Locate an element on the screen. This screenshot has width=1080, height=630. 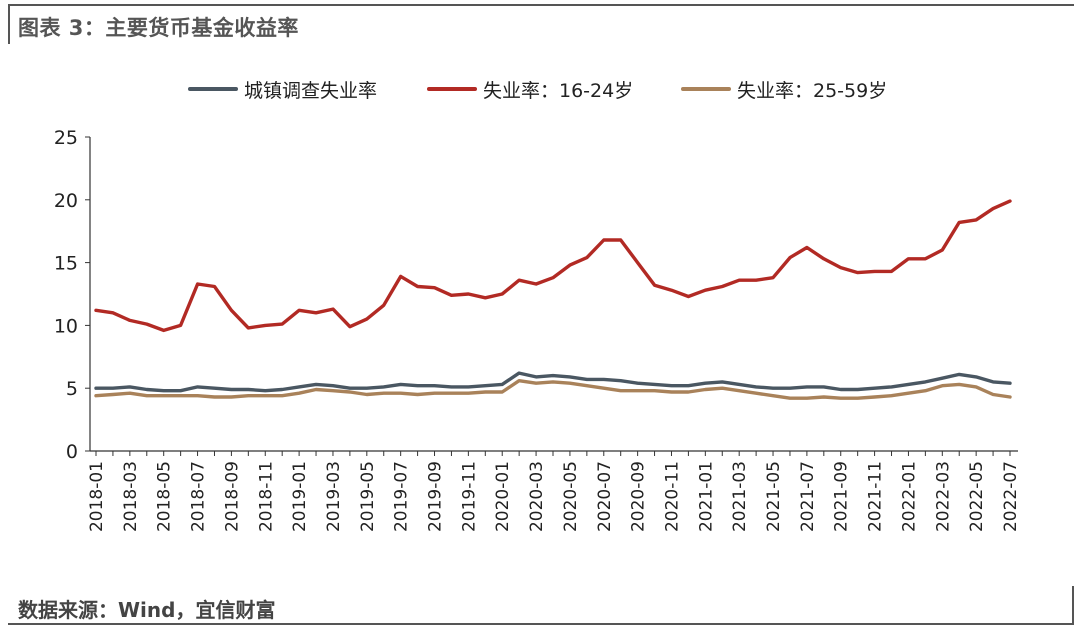
y-tick-label: 25 is located at coordinates (66, 138).